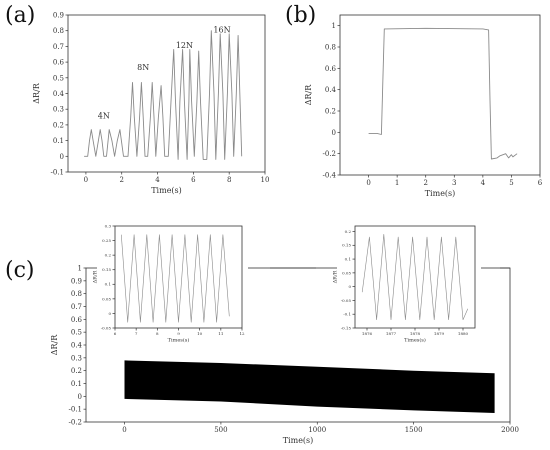 Image resolution: width=550 pixels, height=450 pixels. What do you see at coordinates (58, 141) in the screenshot?
I see `y-tick-label-a-2: 0.1` at bounding box center [58, 141].